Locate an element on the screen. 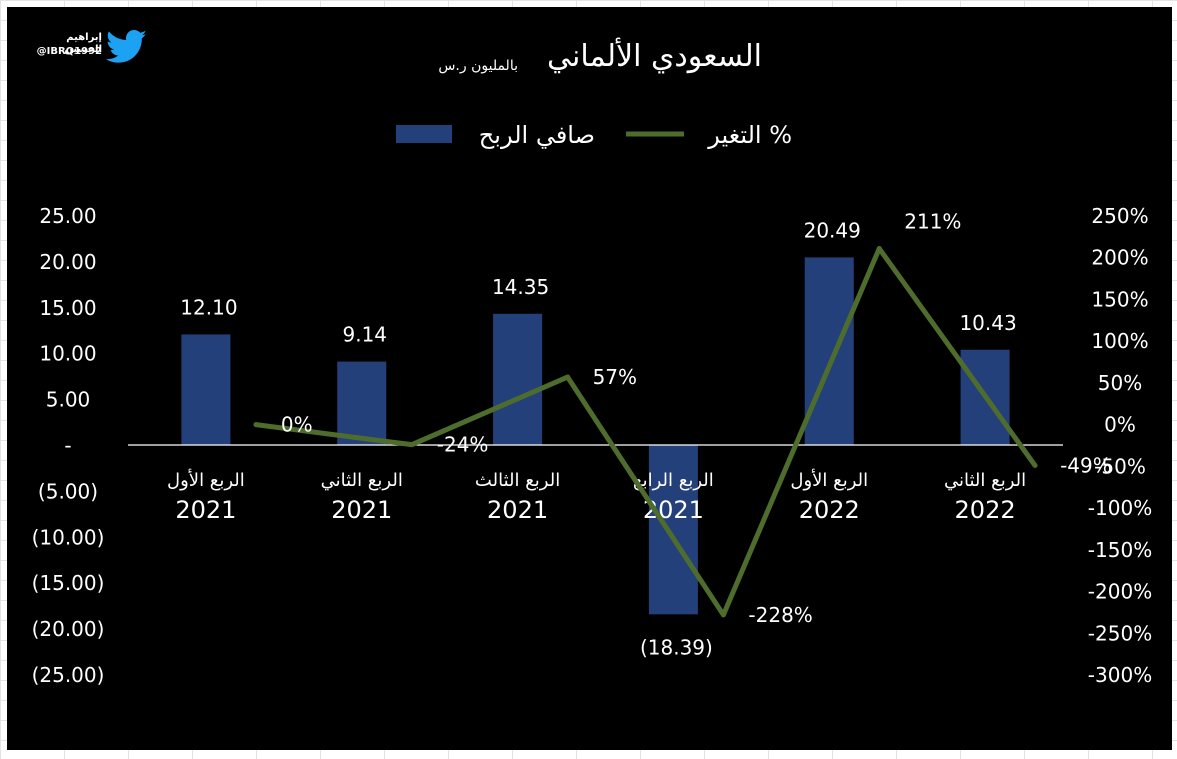  right-axis-tick-label: -100% is located at coordinates (1120, 508).